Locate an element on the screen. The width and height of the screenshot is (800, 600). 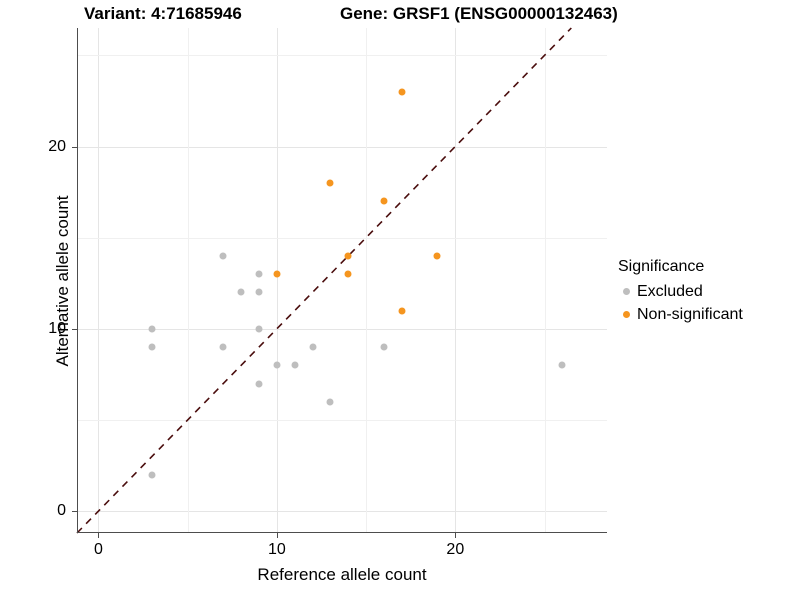
x-axis-line is located at coordinates (342, 532).